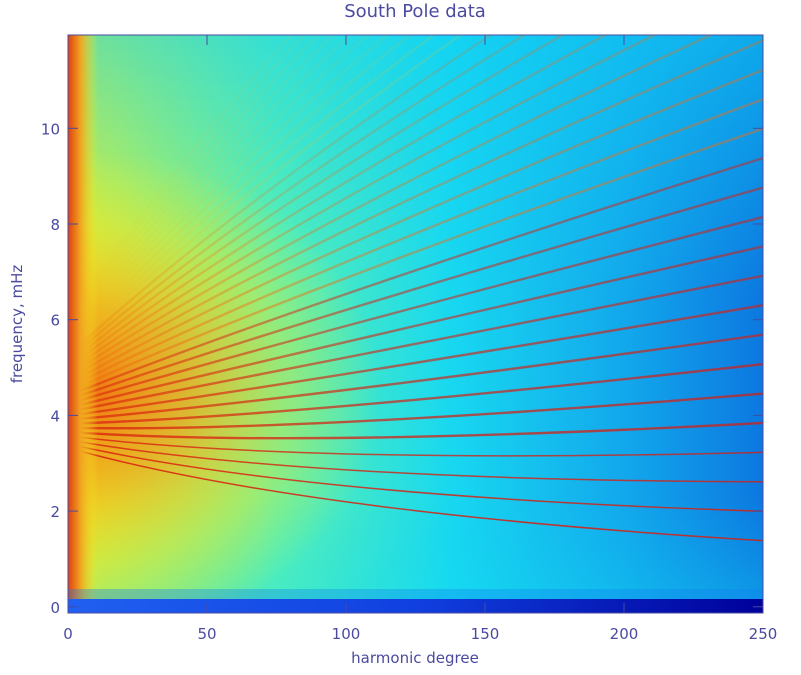  Describe the element at coordinates (415, 11) in the screenshot. I see `chart-title: South Pole data` at that location.